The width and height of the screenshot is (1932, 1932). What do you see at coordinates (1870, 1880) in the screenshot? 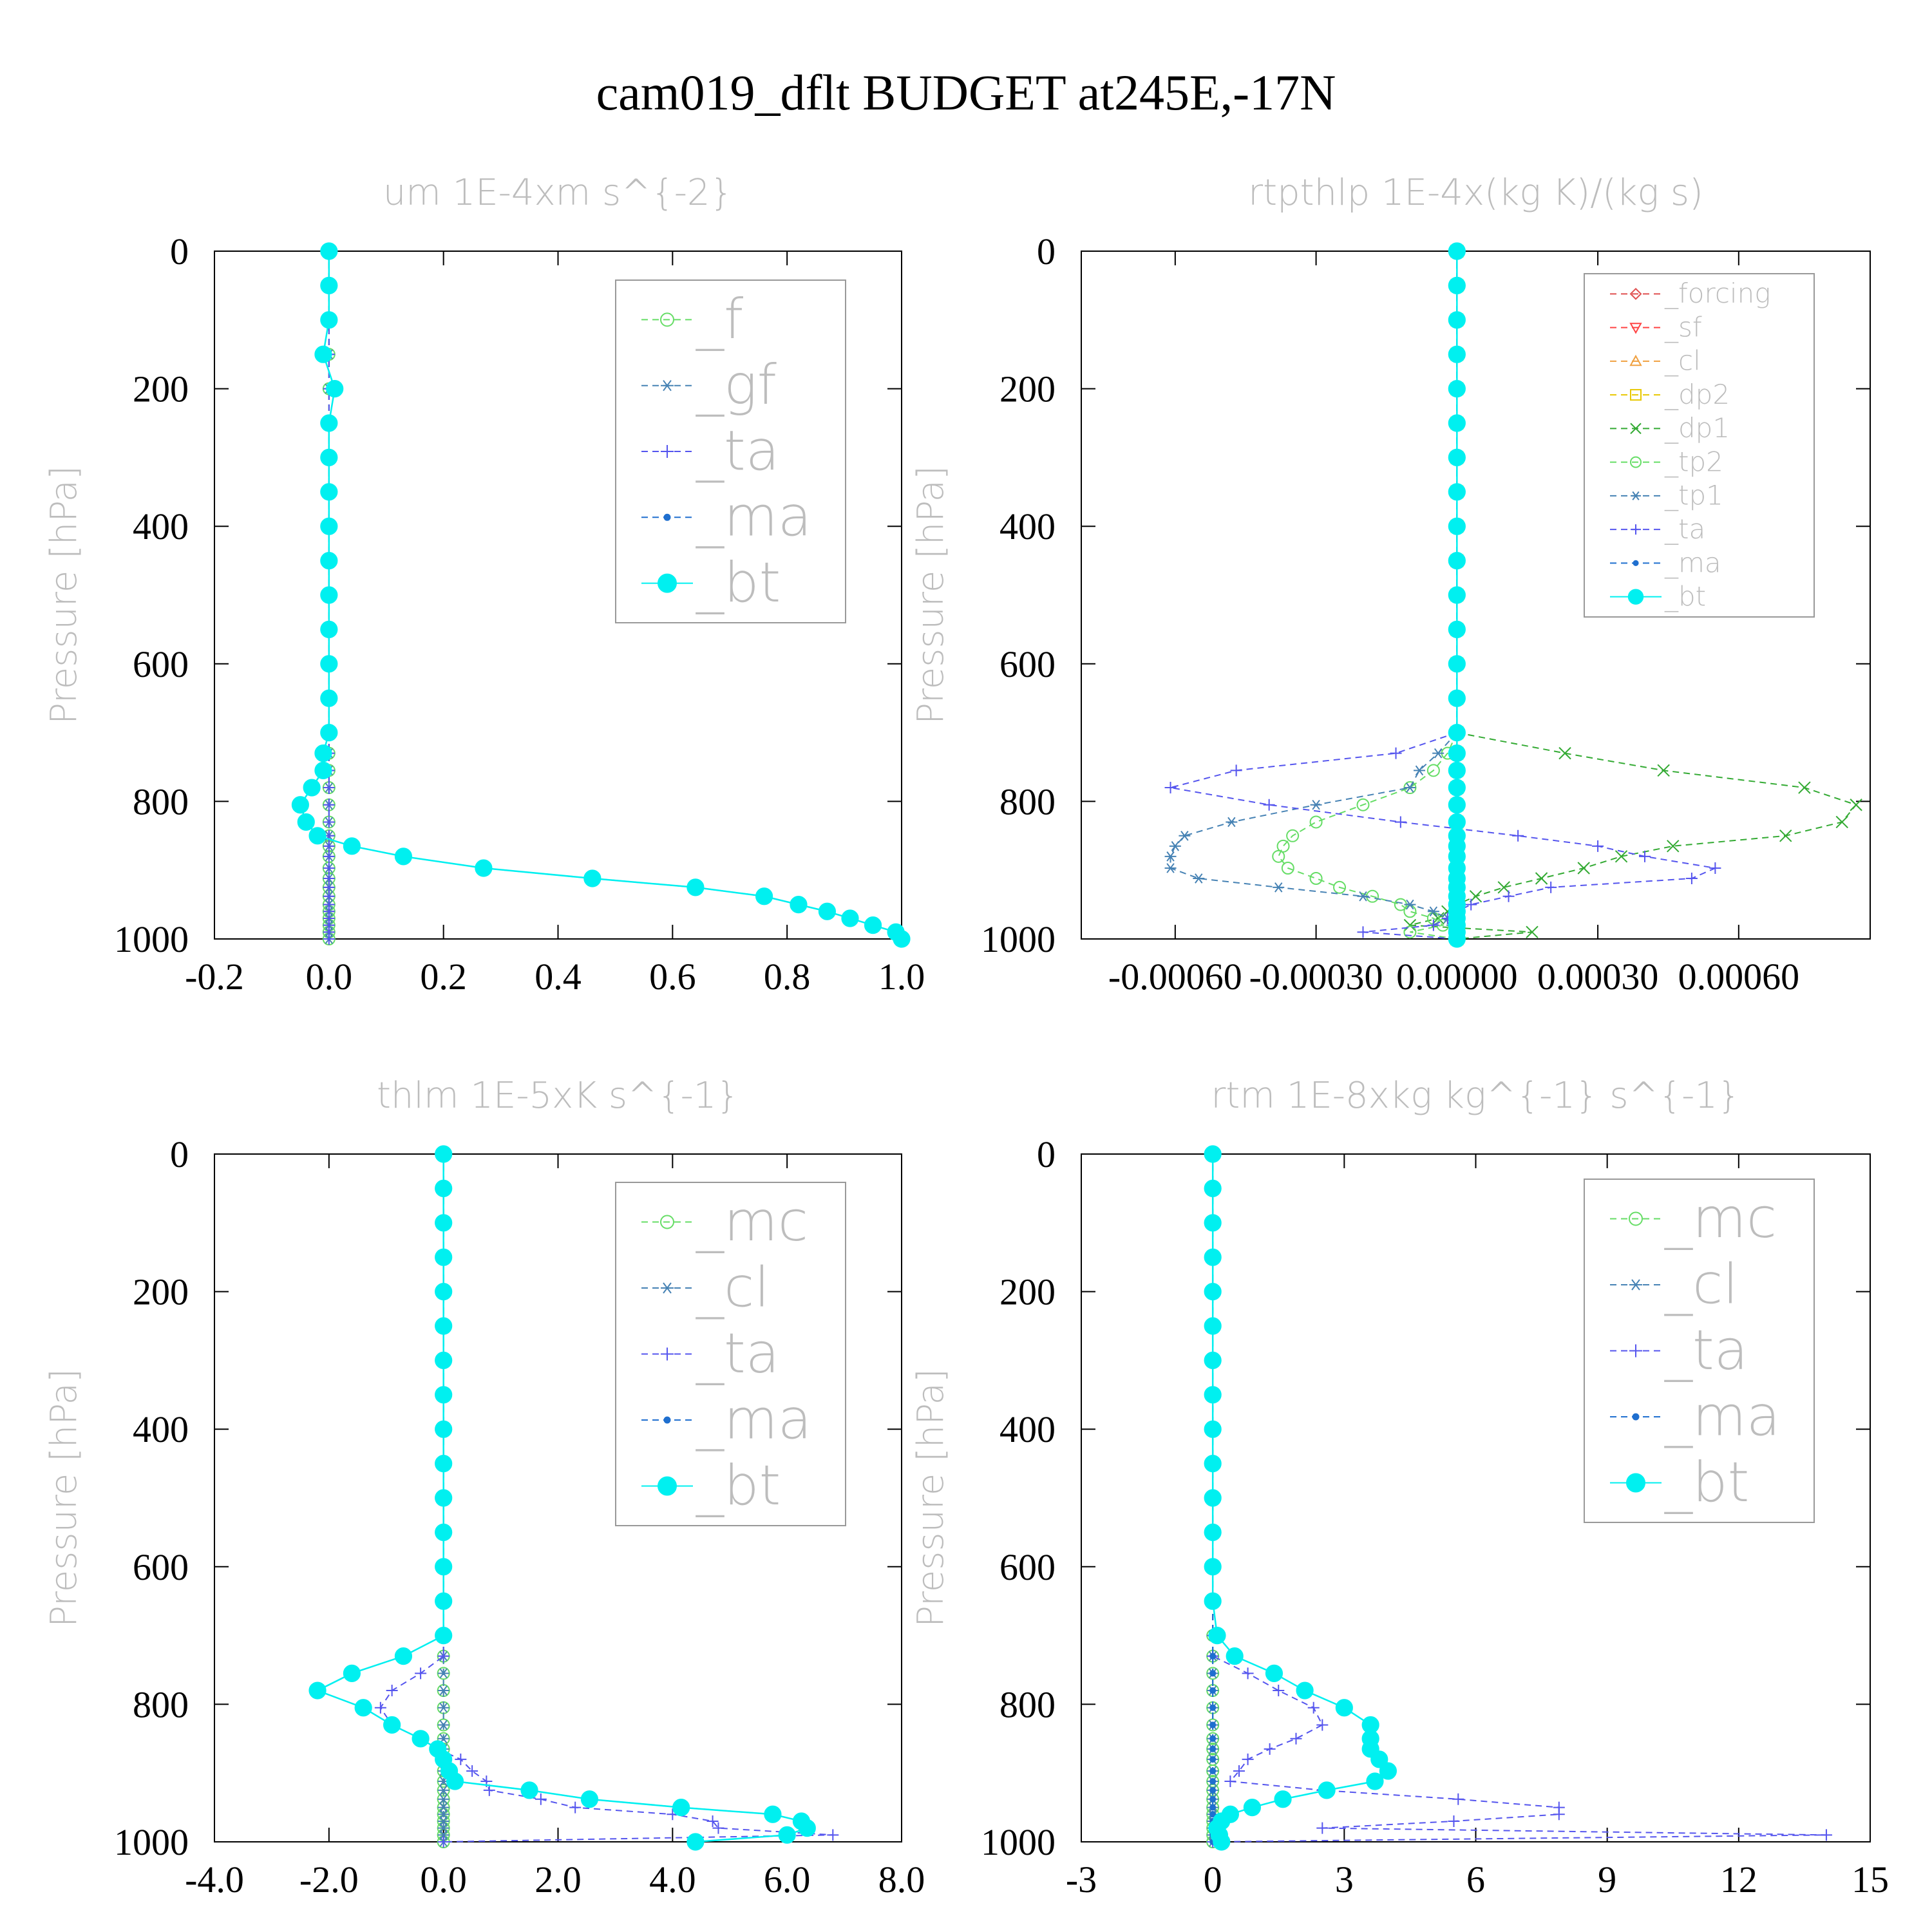
I see `x-tick-label: 15` at bounding box center [1870, 1880].